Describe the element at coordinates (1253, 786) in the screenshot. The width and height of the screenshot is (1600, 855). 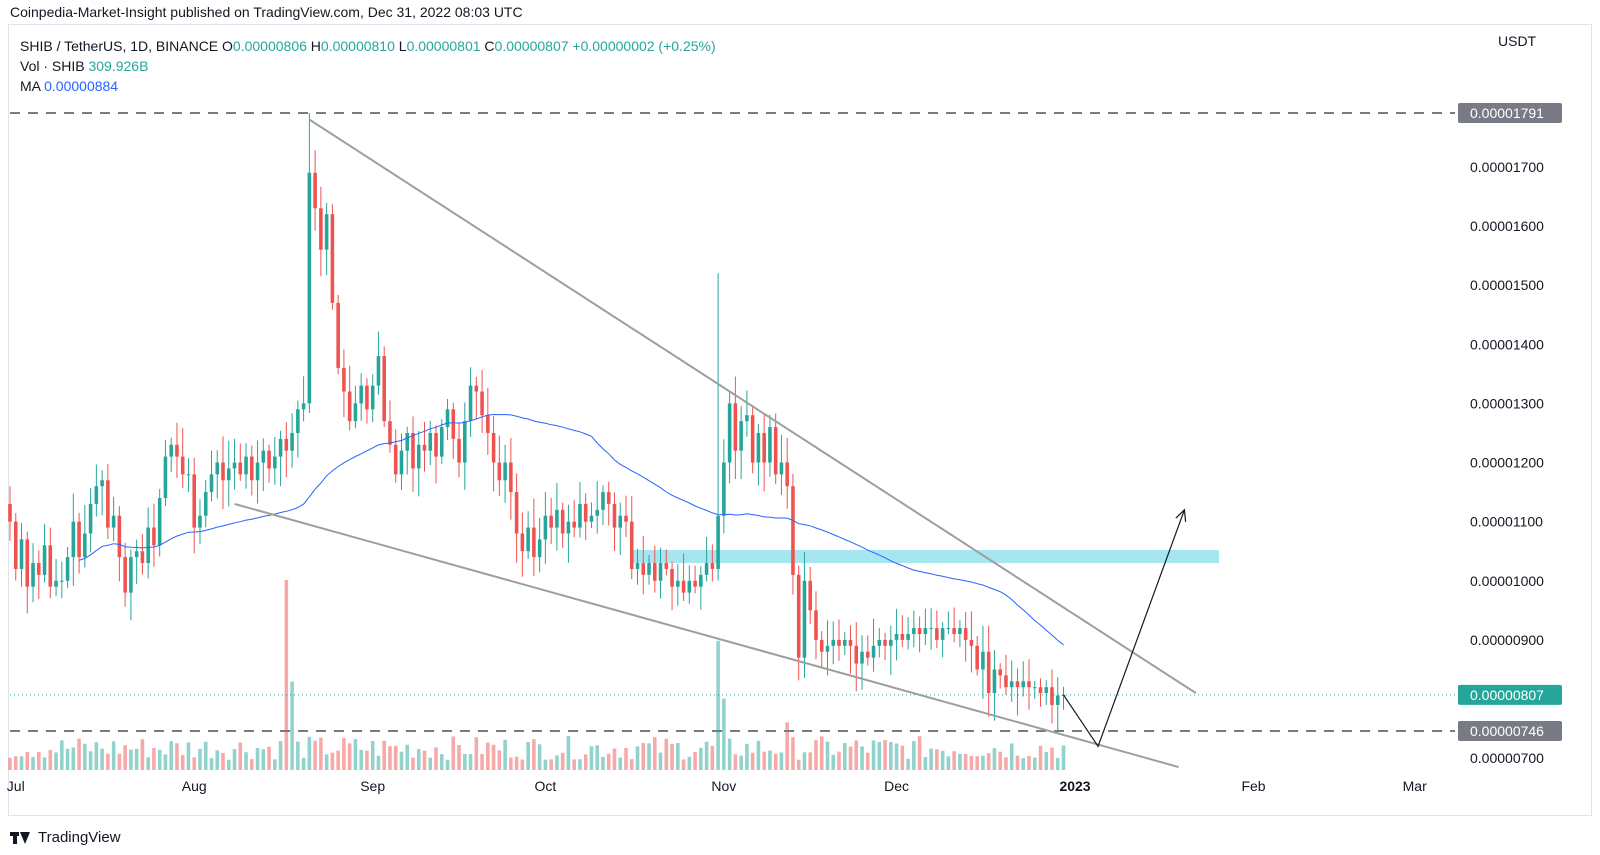
I see `x-tick-label: Feb` at that location.